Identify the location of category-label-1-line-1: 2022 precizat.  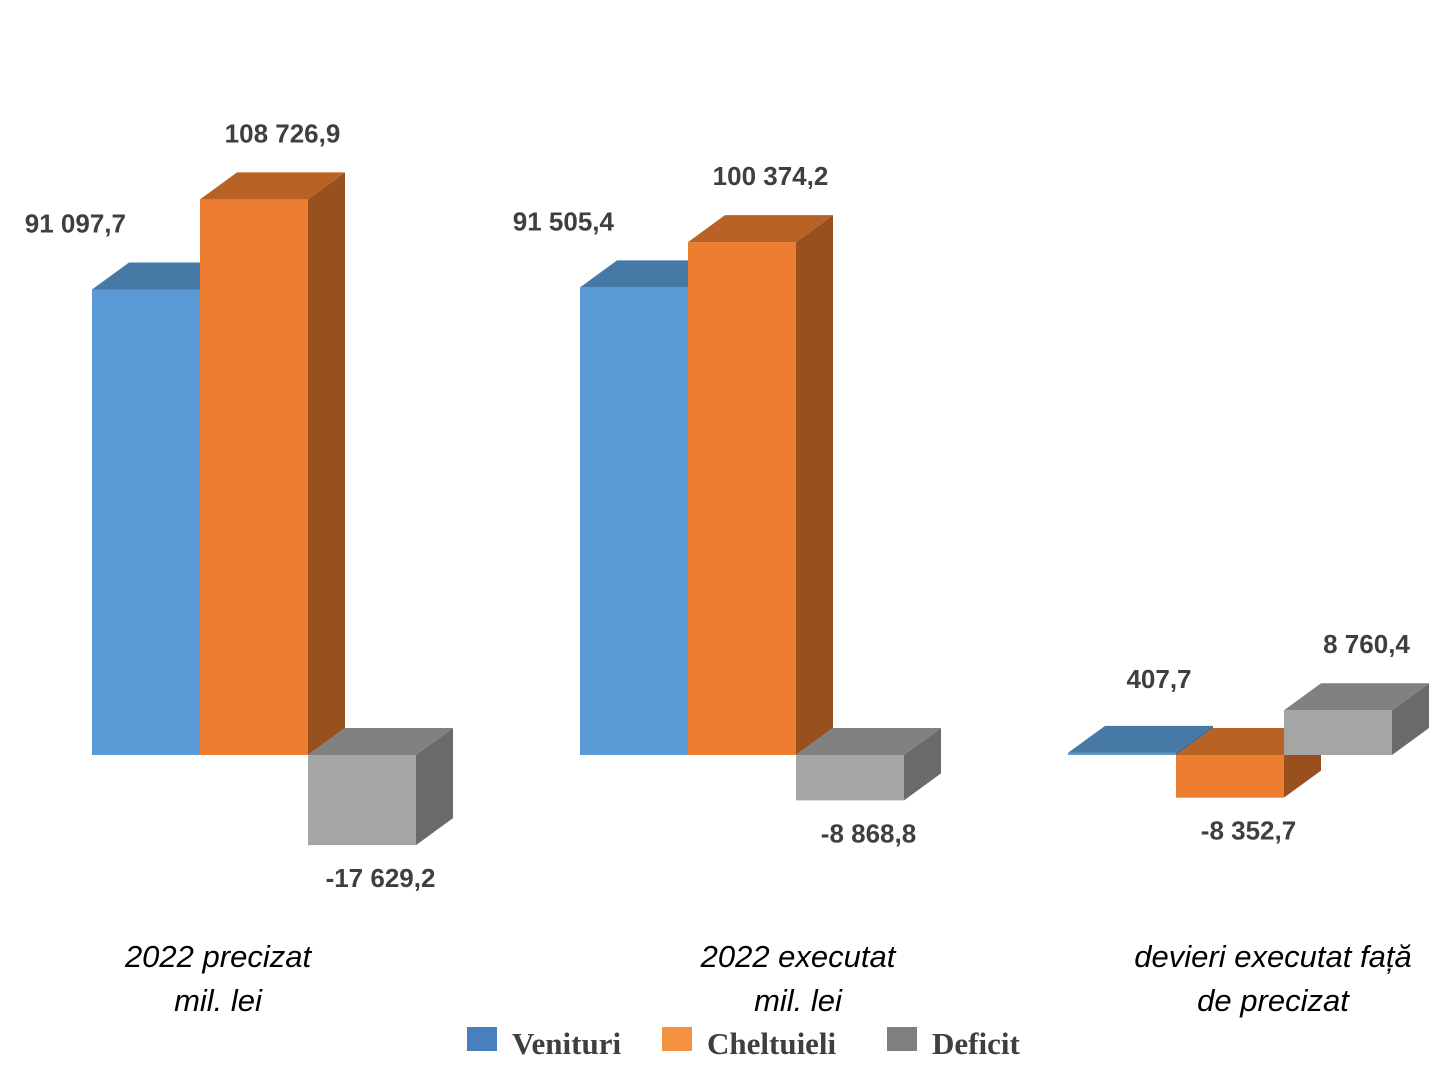
(218, 956).